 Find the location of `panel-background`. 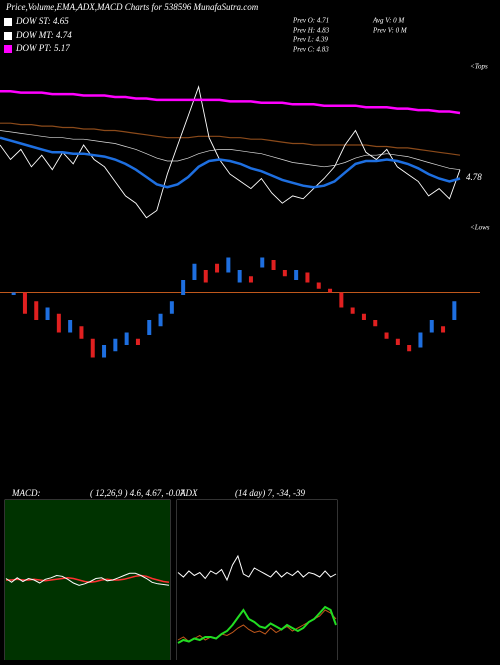

panel-background is located at coordinates (257, 580).